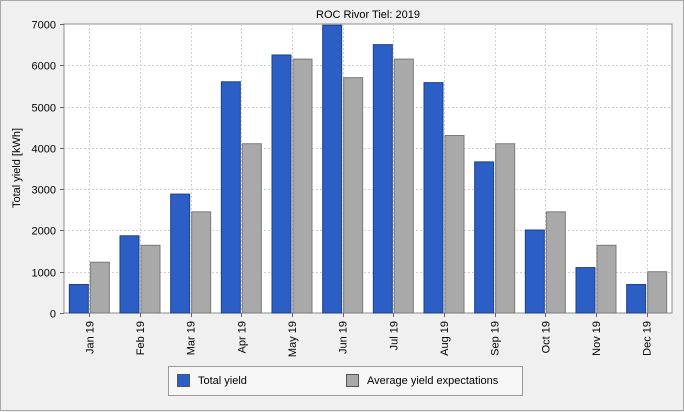  Describe the element at coordinates (53, 315) in the screenshot. I see `y-tick-label: 0` at that location.